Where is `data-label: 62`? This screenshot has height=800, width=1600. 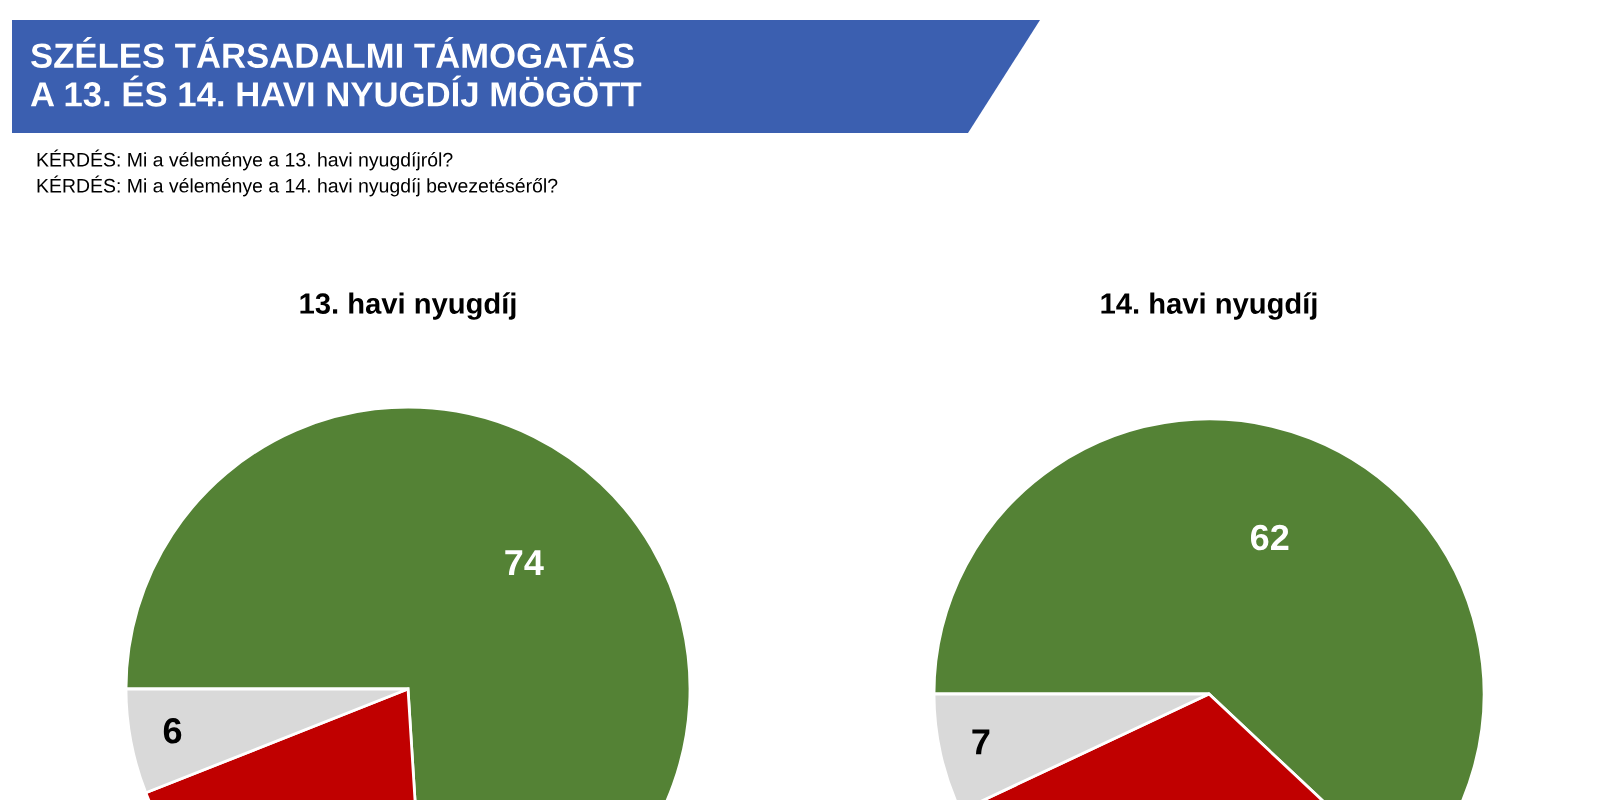
data-label: 62 is located at coordinates (1269, 537).